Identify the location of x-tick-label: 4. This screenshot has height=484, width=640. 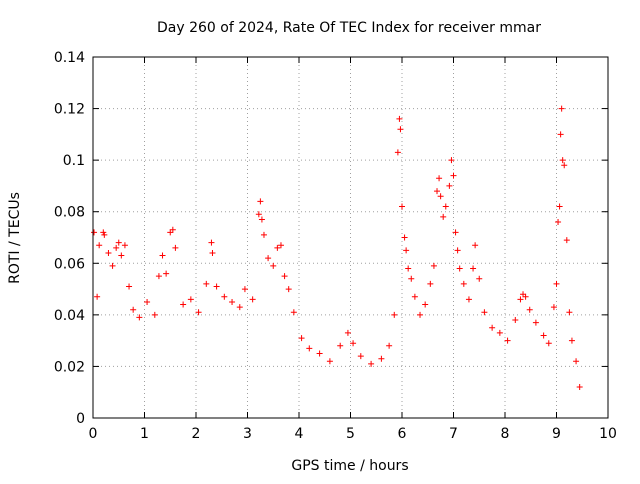
(299, 434).